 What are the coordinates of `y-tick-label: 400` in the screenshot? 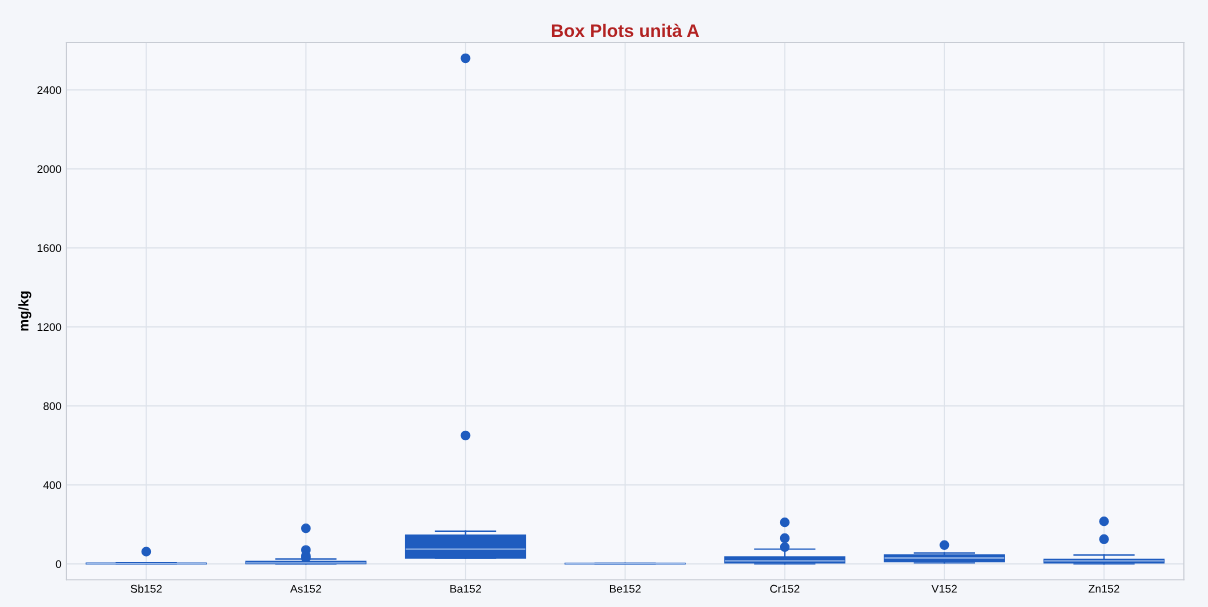 It's located at (52, 485).